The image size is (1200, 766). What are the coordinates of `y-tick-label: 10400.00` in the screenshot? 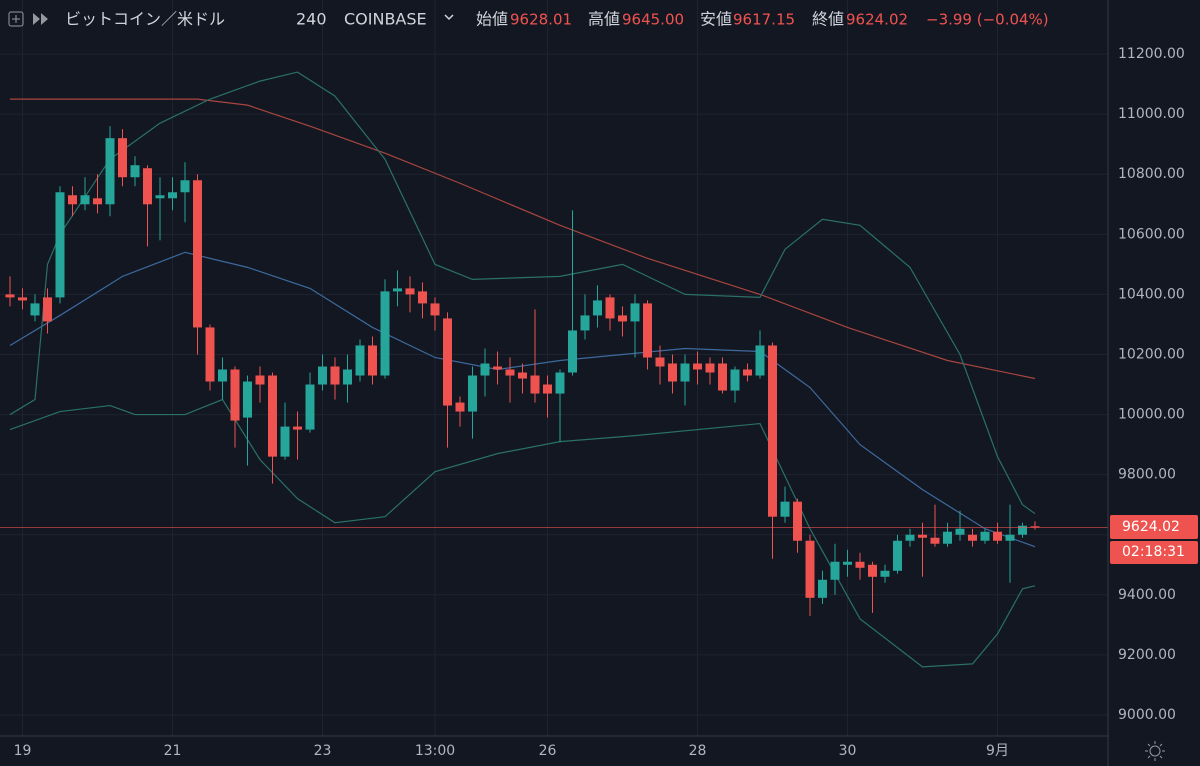 It's located at (1151, 294).